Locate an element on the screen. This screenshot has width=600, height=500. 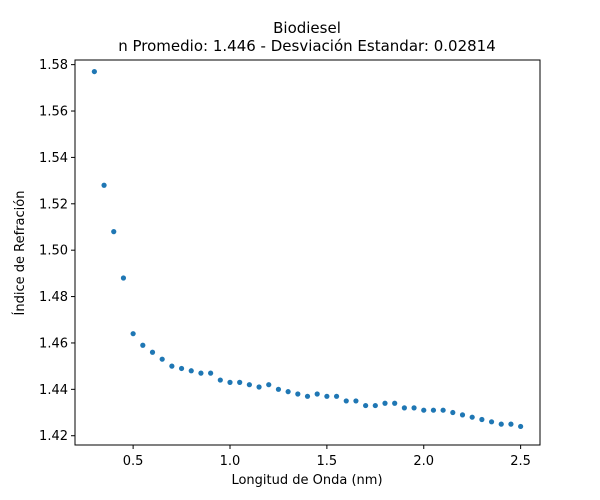
x-axis: 0.5 1.0 1.5 2.0 2.5 is located at coordinates (327, 457).